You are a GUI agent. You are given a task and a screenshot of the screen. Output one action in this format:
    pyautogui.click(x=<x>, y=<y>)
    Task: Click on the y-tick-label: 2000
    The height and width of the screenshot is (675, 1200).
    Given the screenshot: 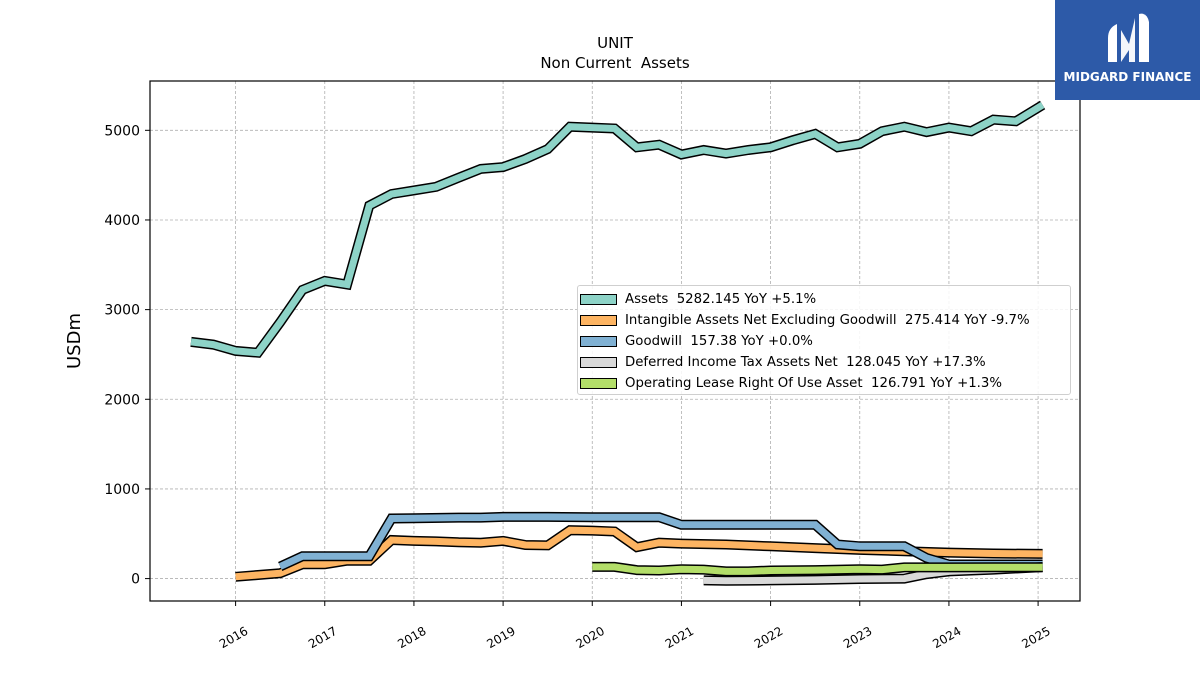 What is the action you would take?
    pyautogui.click(x=122, y=400)
    